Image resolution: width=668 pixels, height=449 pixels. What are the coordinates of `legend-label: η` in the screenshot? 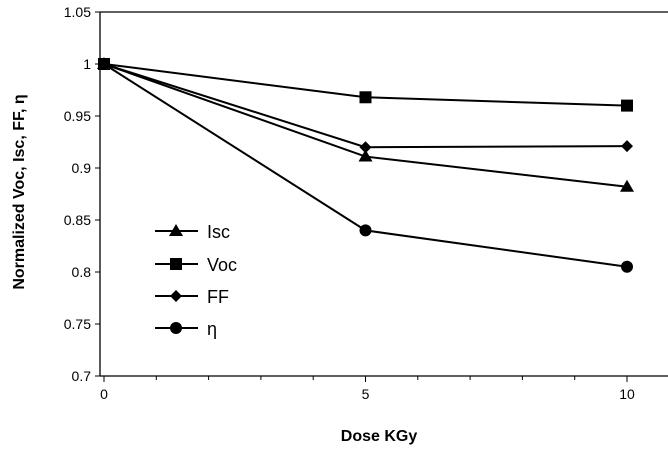 It's located at (212, 329).